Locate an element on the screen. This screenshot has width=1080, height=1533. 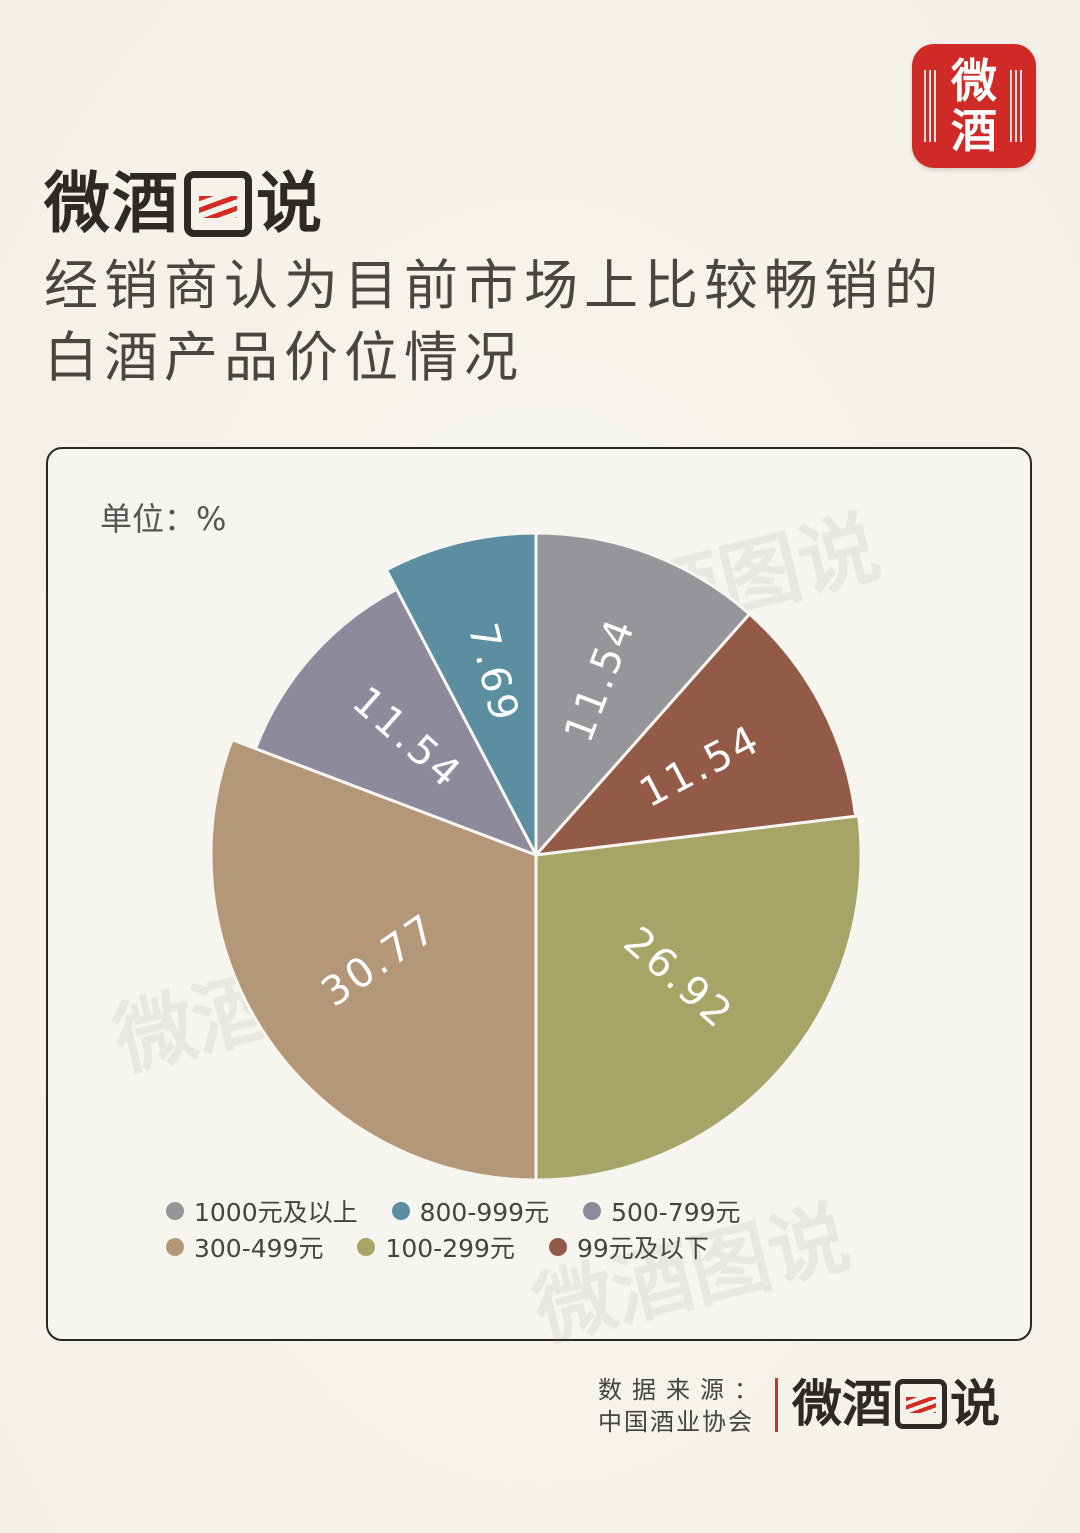
legend-item-2: 800-999元 is located at coordinates (470, 1211).